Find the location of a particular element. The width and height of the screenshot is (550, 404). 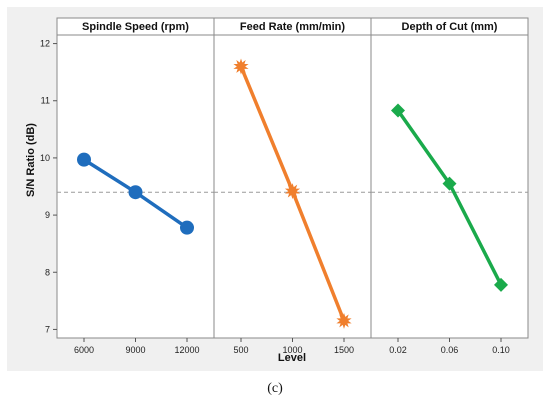

panel-title: Spindle Speed (rpm) is located at coordinates (135, 27).